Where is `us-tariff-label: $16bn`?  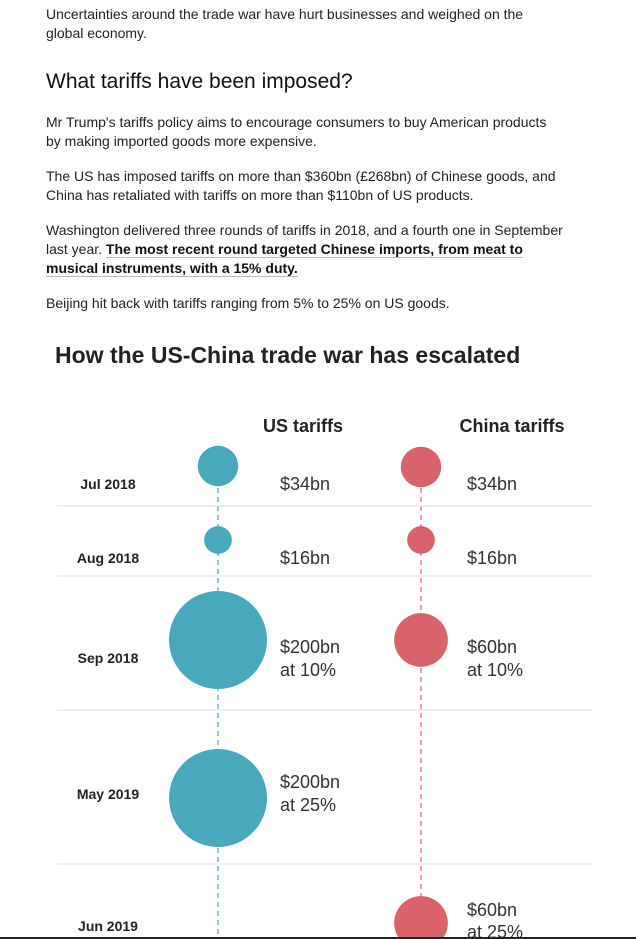
us-tariff-label: $16bn is located at coordinates (305, 558).